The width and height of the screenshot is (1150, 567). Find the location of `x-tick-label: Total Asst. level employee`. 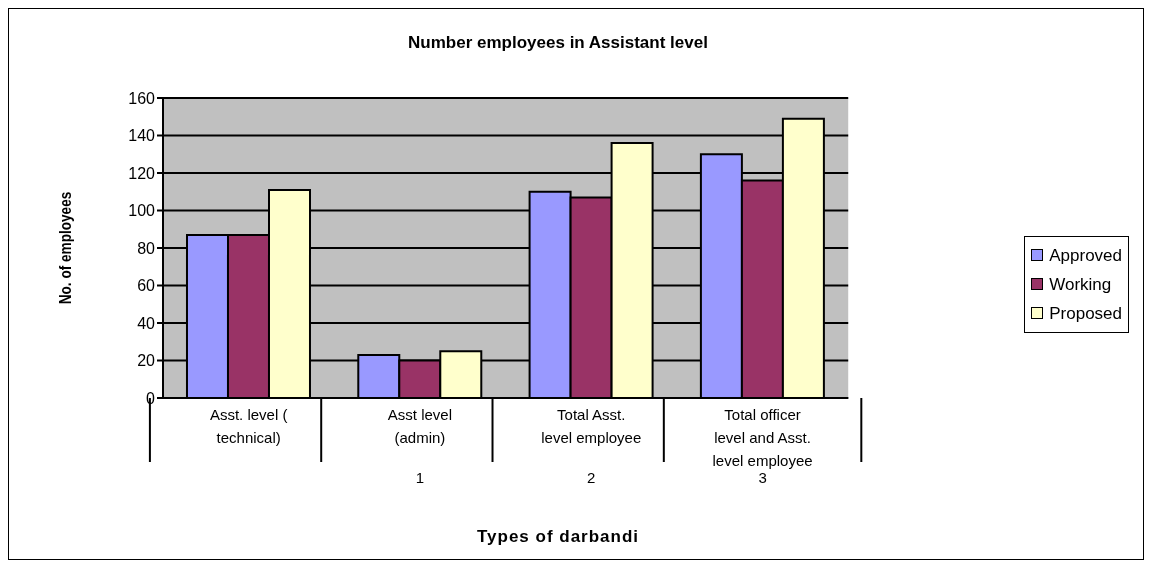

x-tick-label: Total Asst. level employee is located at coordinates (591, 426).